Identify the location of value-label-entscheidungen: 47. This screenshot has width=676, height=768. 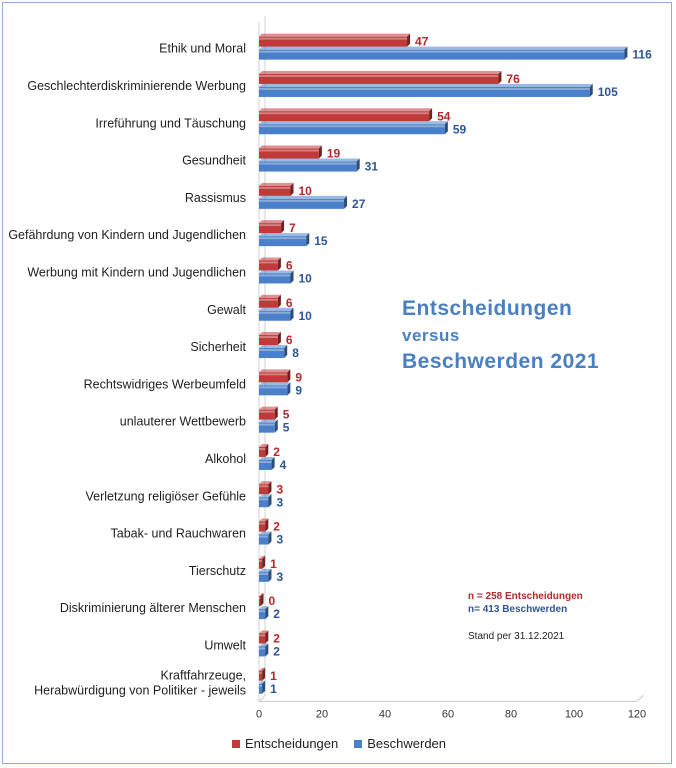
(422, 42).